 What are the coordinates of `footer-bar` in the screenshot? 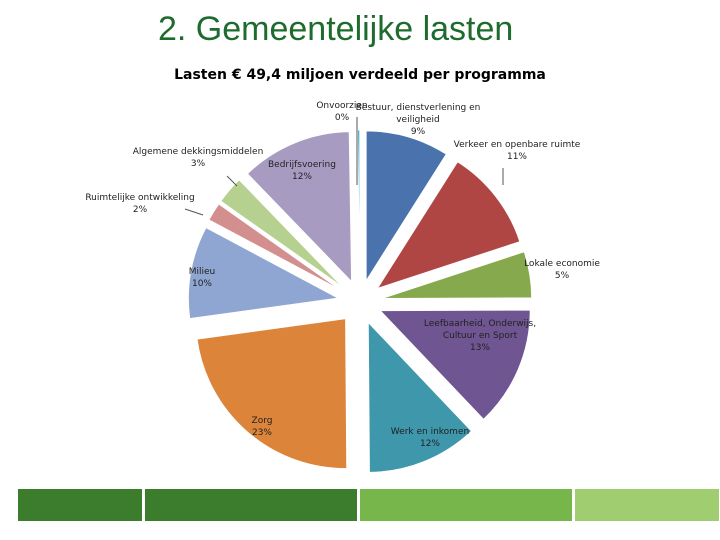 It's located at (368, 505).